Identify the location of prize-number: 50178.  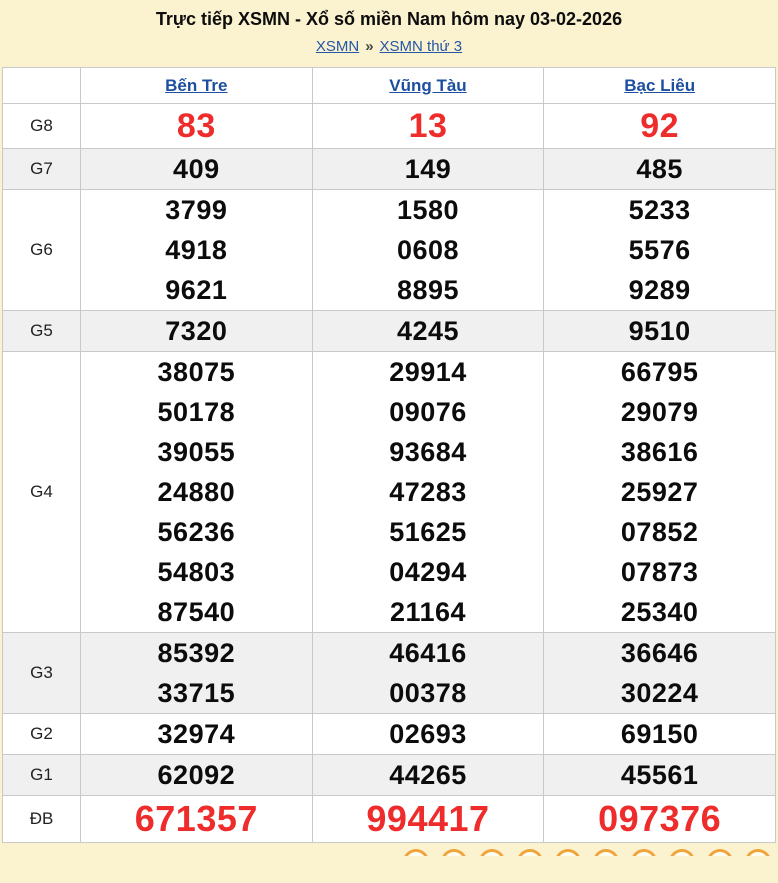
(196, 412).